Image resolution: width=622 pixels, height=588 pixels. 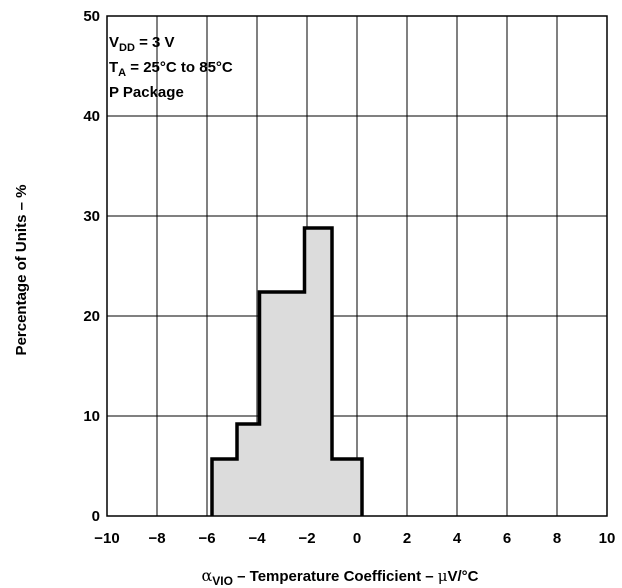 I want to click on y-tick-label: 20, so click(x=91, y=316).